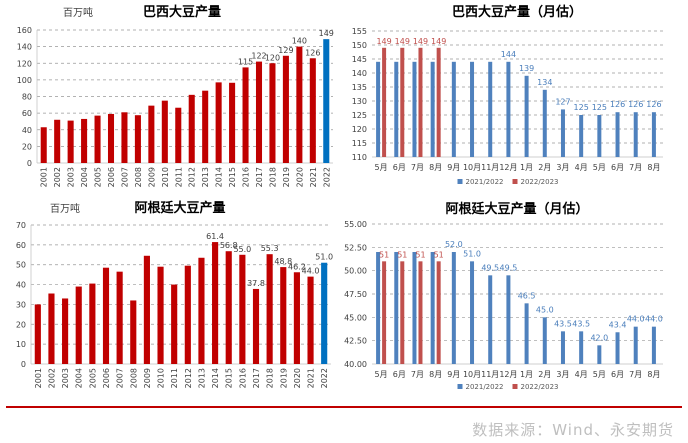 The image size is (688, 443). I want to click on y-tick-label: 155, so click(359, 31).